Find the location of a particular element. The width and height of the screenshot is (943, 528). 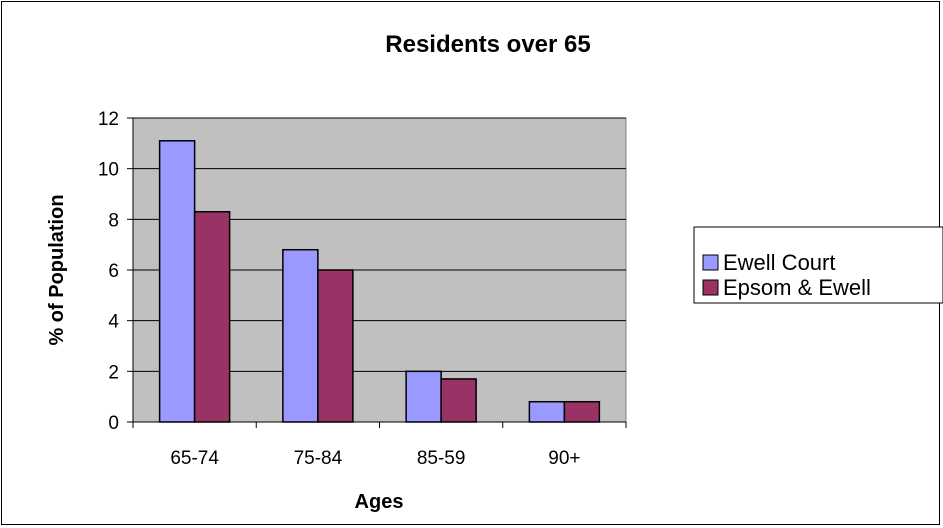

y-tick-label: 10 is located at coordinates (108, 170).